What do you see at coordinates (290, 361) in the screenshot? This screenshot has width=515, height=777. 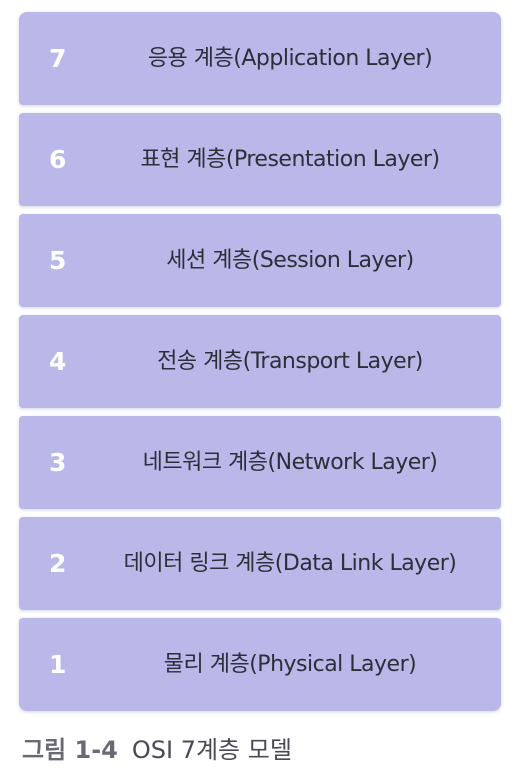 I see `layer-label: 전송 계층(Transport Layer)` at bounding box center [290, 361].